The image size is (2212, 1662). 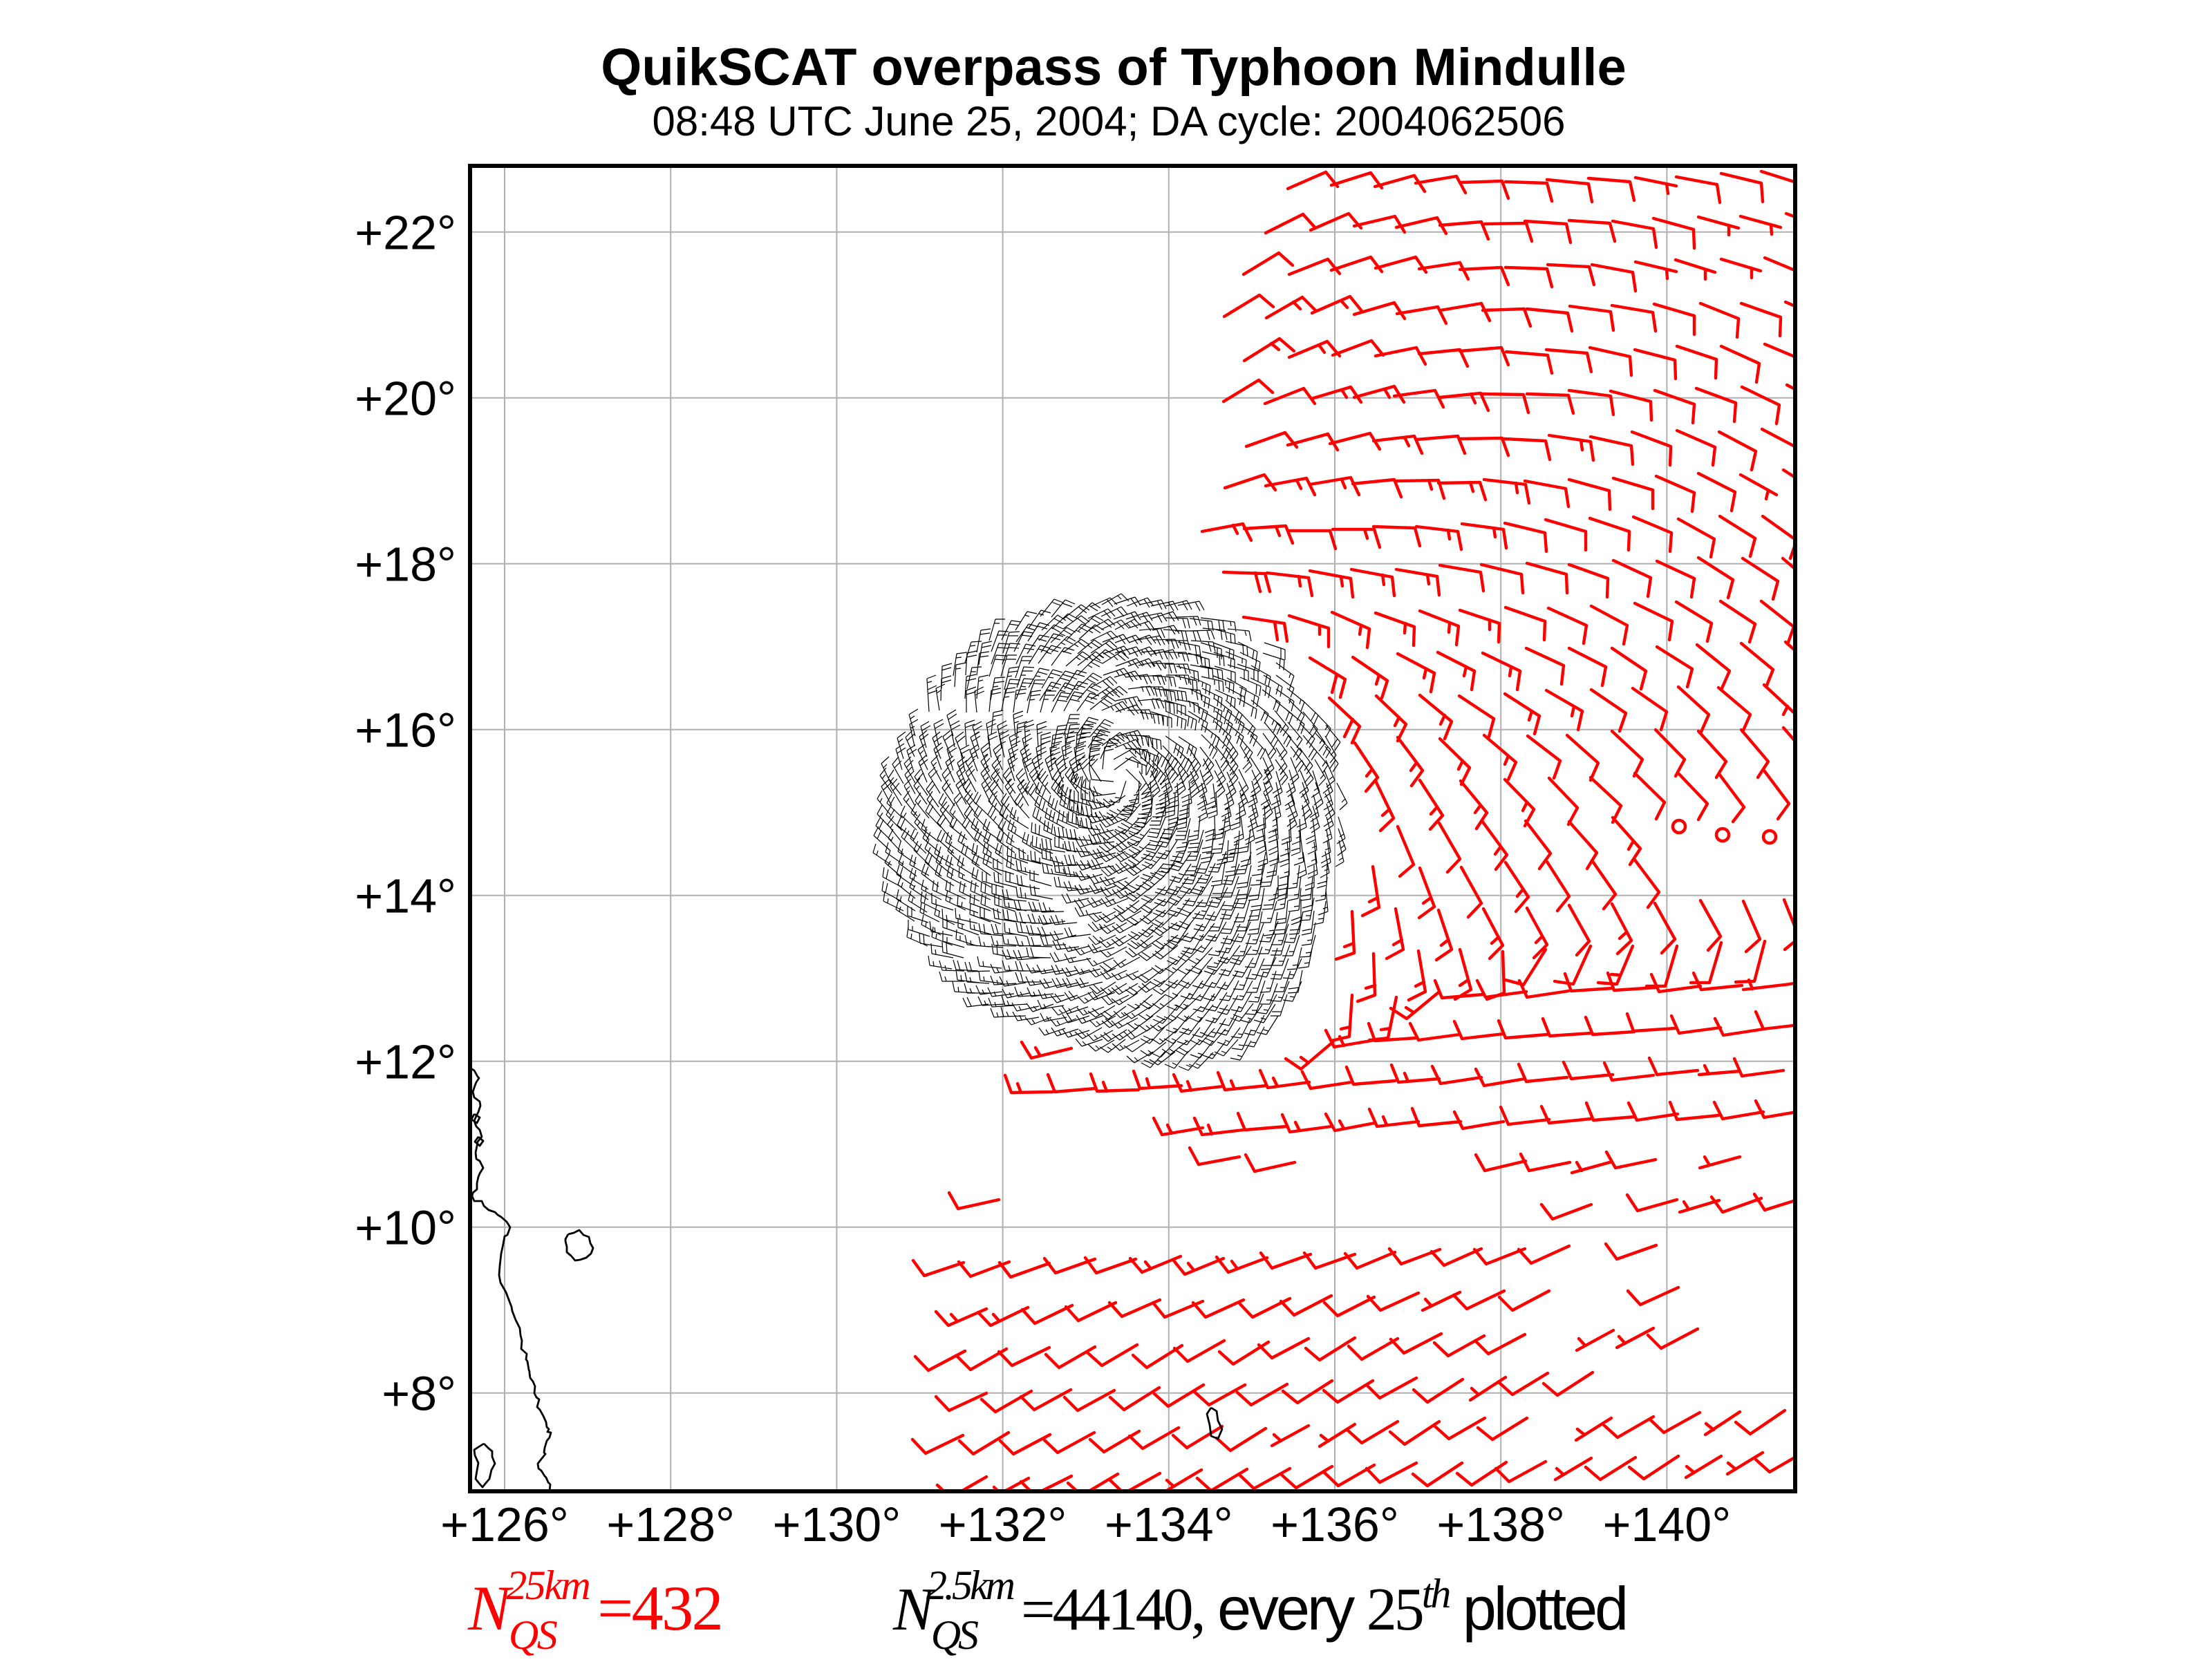 I want to click on svg-text: +140°, so click(x=1667, y=1524).